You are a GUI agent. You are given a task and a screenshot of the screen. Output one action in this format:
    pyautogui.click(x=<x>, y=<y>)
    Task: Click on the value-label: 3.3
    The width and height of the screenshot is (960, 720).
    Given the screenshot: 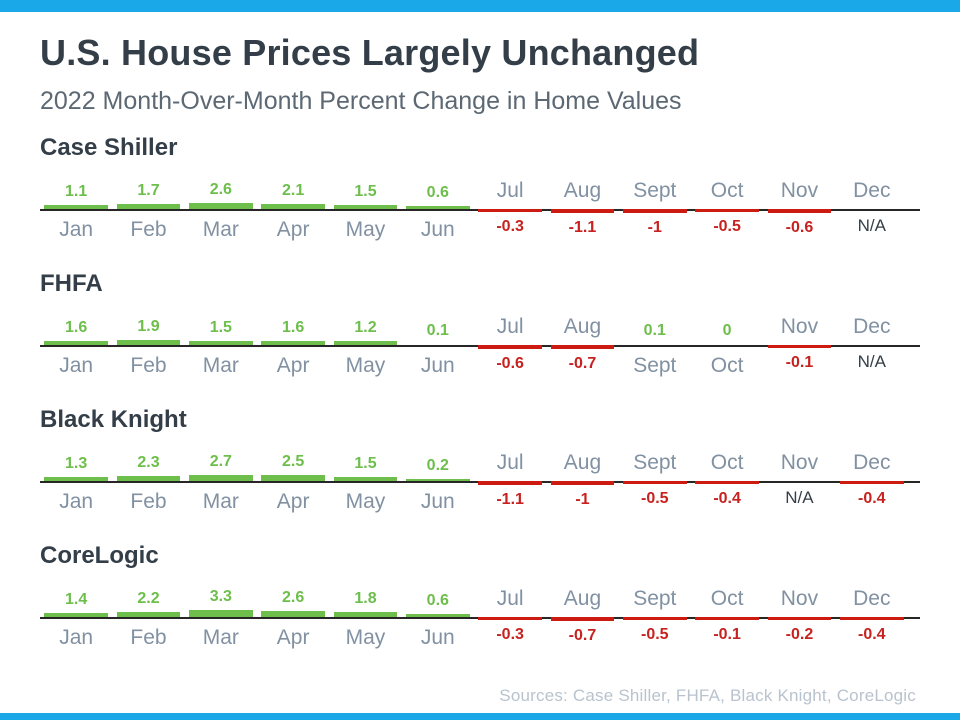 What is the action you would take?
    pyautogui.click(x=220, y=597)
    